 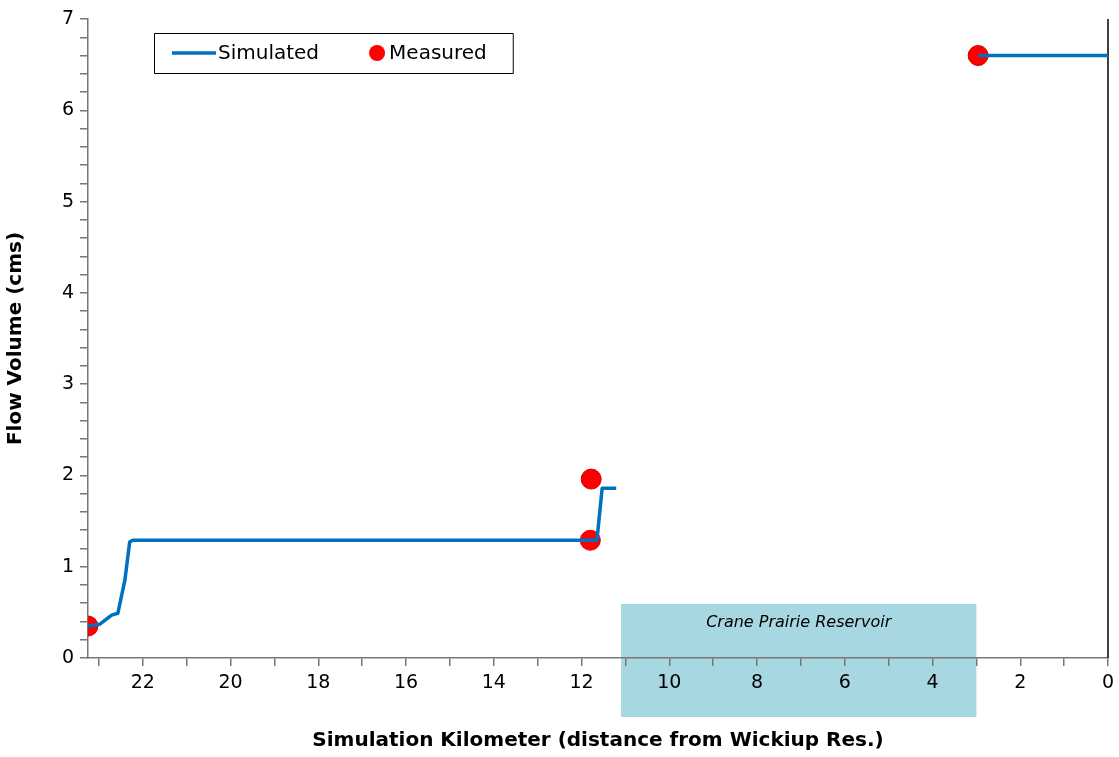 I want to click on legend-label: Measured, so click(x=438, y=52).